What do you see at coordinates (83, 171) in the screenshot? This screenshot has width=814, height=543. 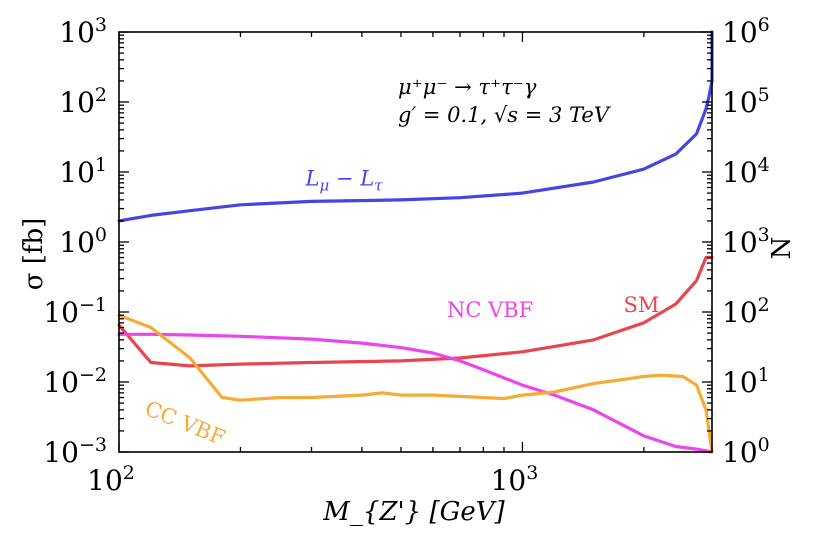 I see `y-tick-label: 10¹` at bounding box center [83, 171].